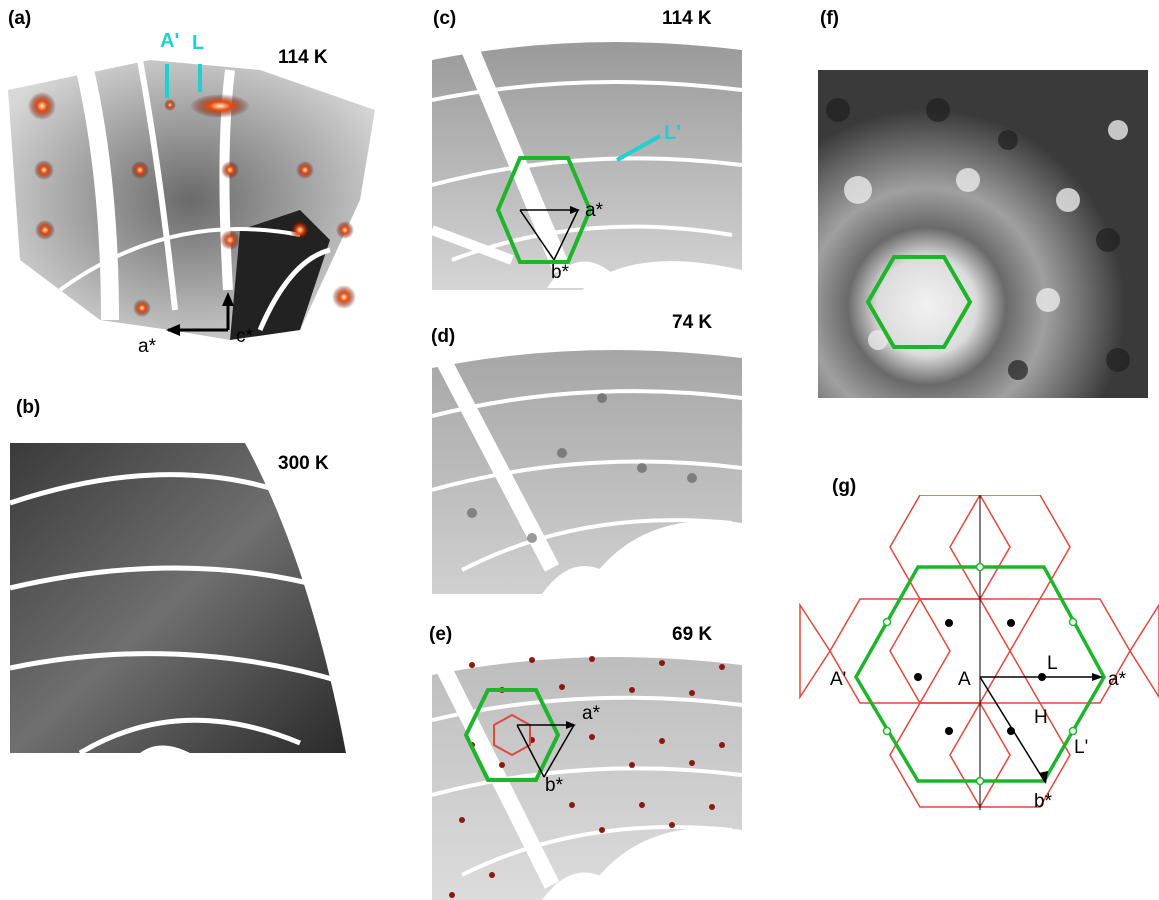  I want to click on point-label-b-star: b*, so click(1043, 800).